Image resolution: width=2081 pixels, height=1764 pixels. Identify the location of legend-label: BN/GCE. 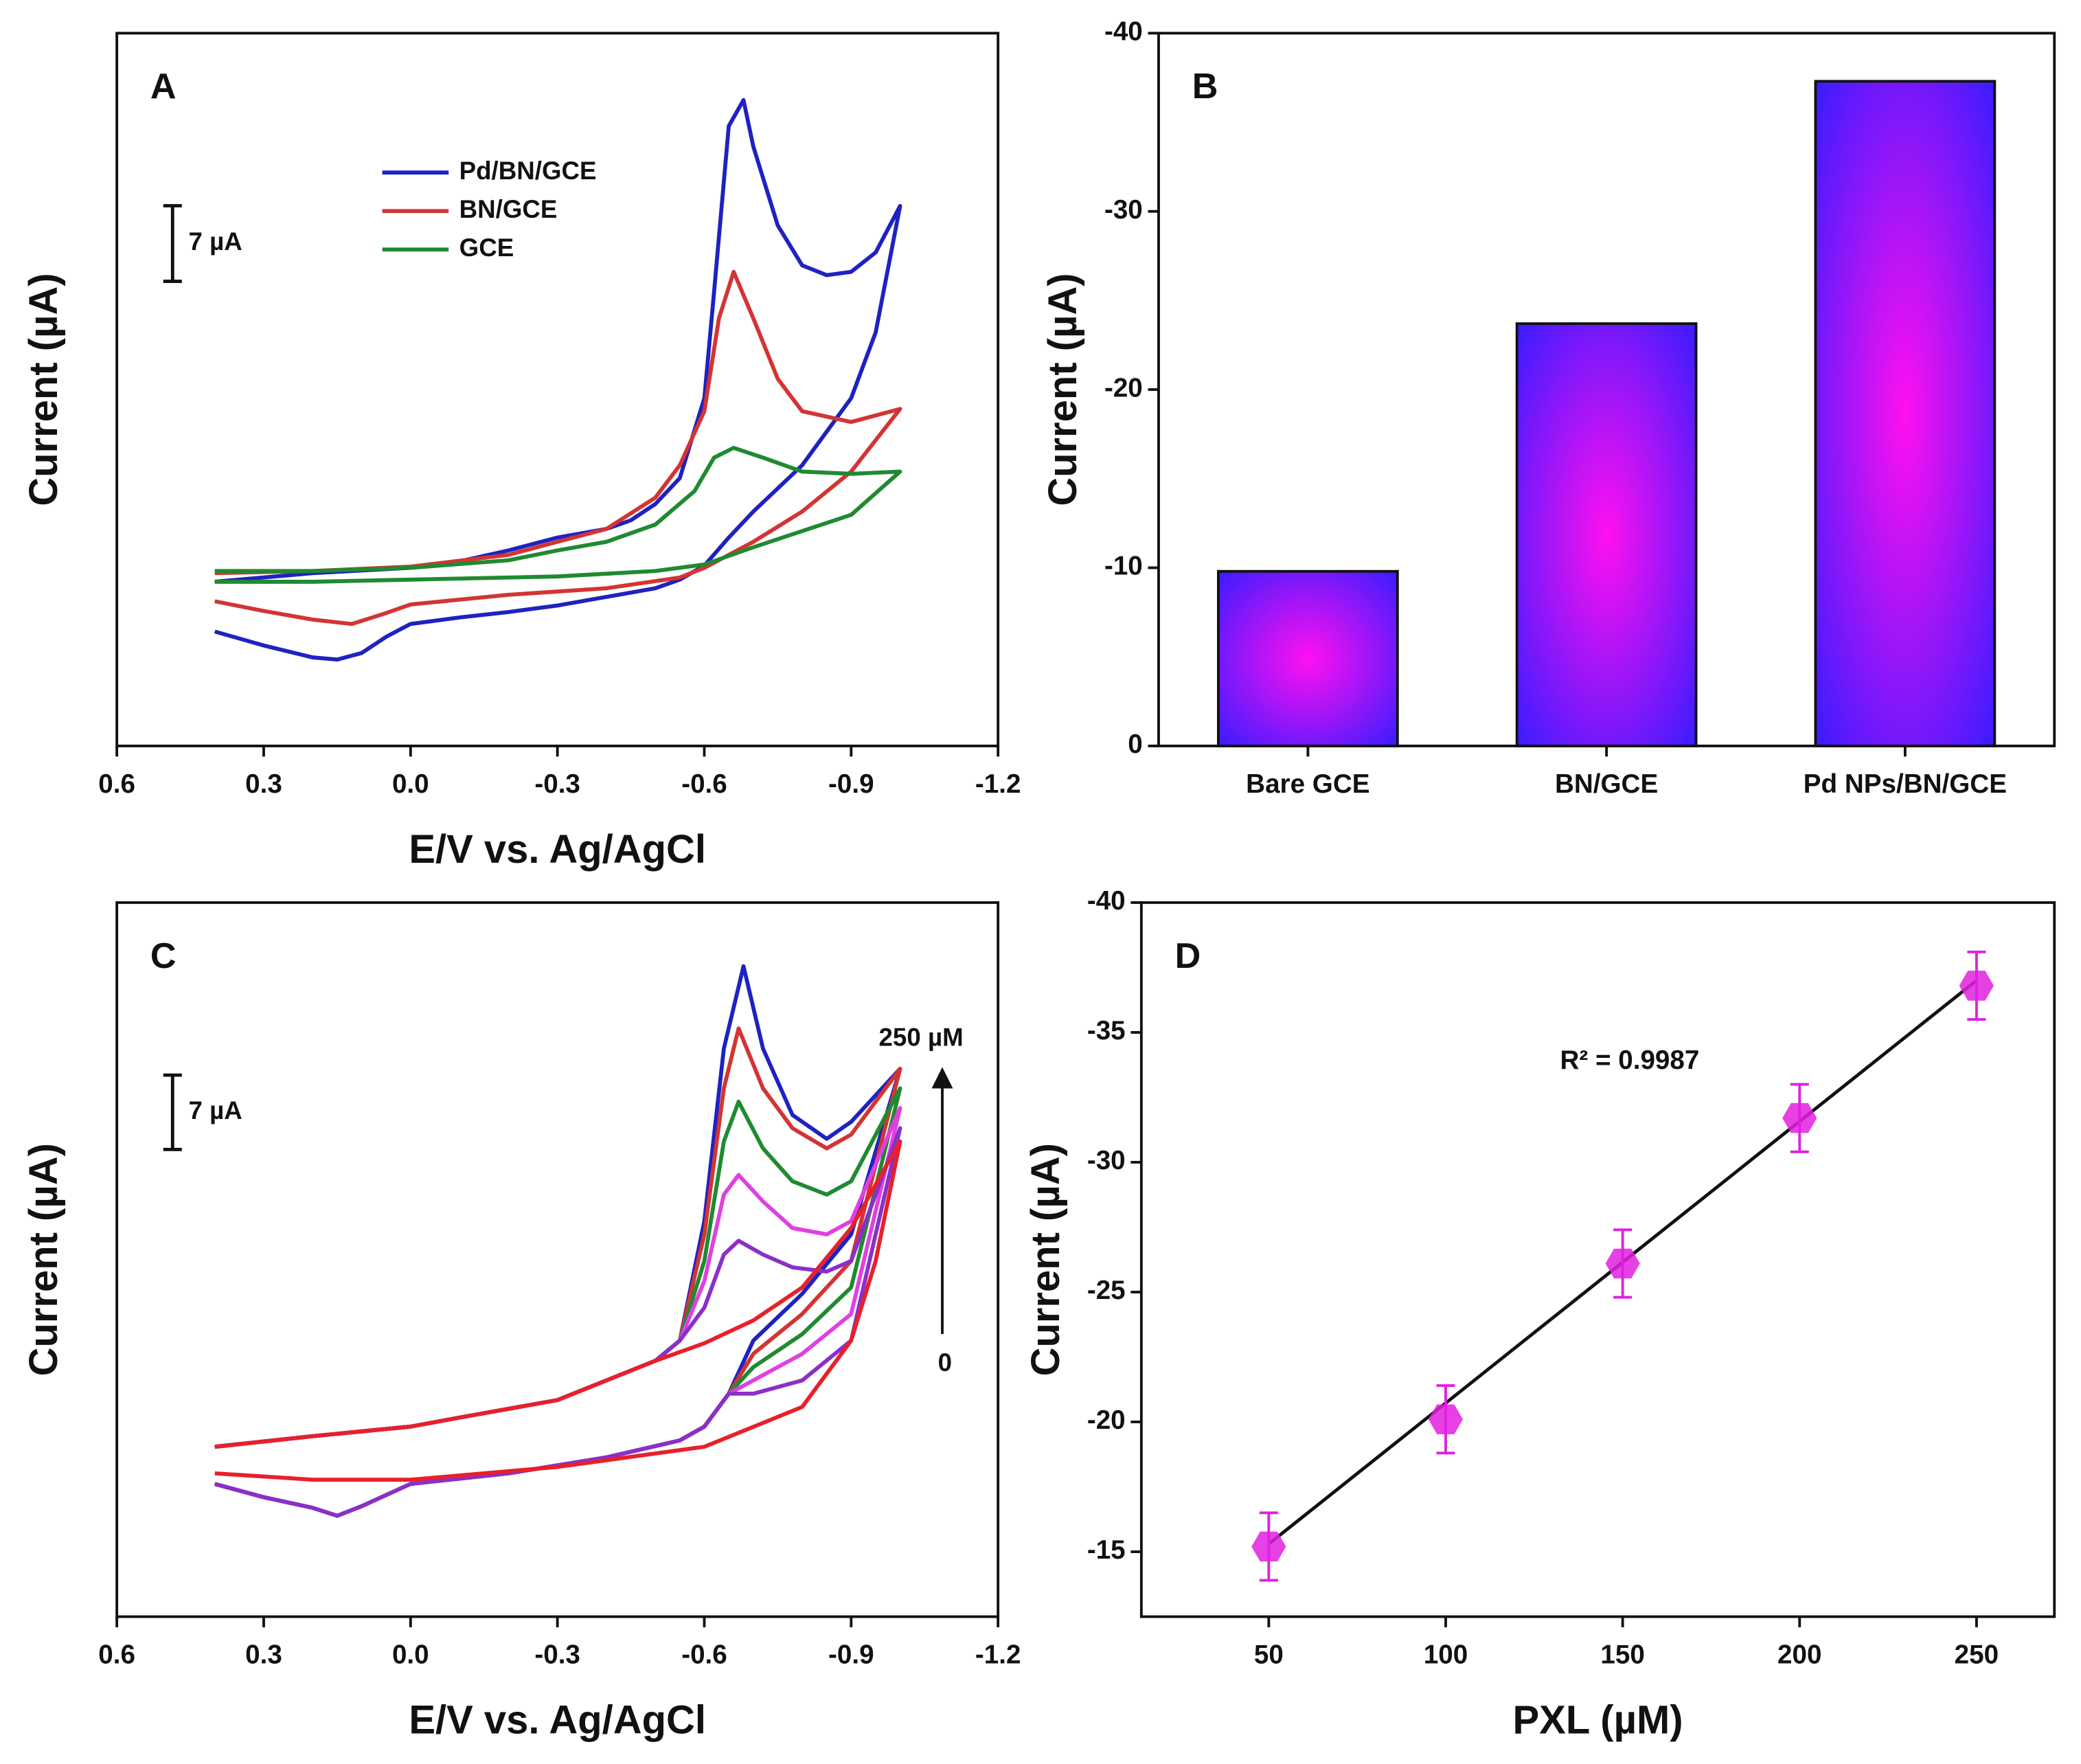
(509, 209).